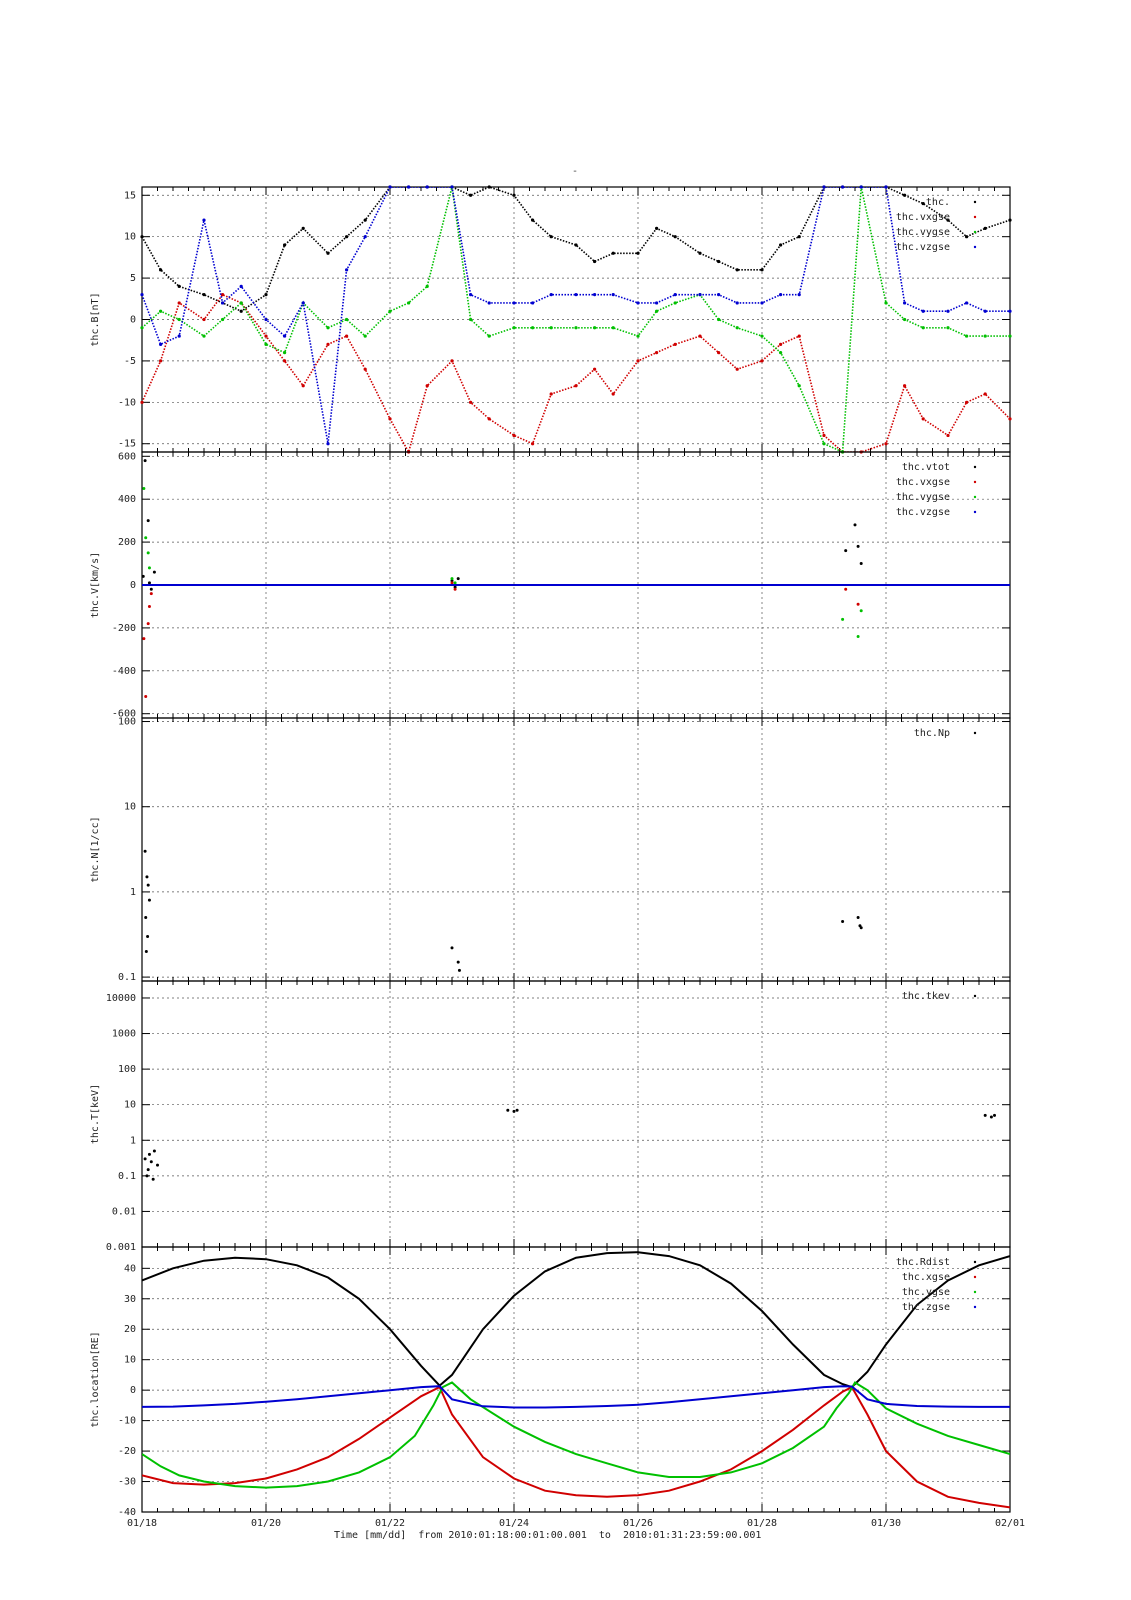 Image resolution: width=1131 pixels, height=1600 pixels. I want to click on y-tick-label: 200, so click(127, 542).